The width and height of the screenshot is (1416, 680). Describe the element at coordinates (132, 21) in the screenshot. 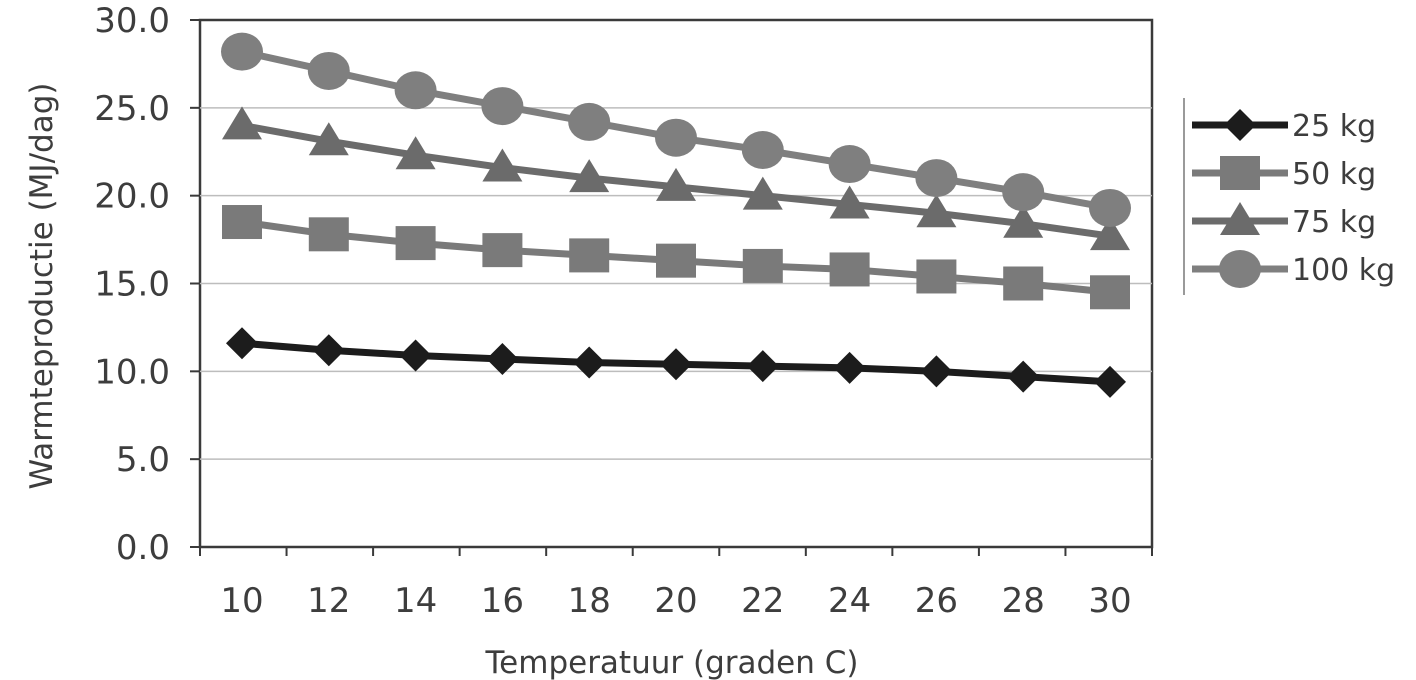

I see `y-tick-label: 30.0` at that location.